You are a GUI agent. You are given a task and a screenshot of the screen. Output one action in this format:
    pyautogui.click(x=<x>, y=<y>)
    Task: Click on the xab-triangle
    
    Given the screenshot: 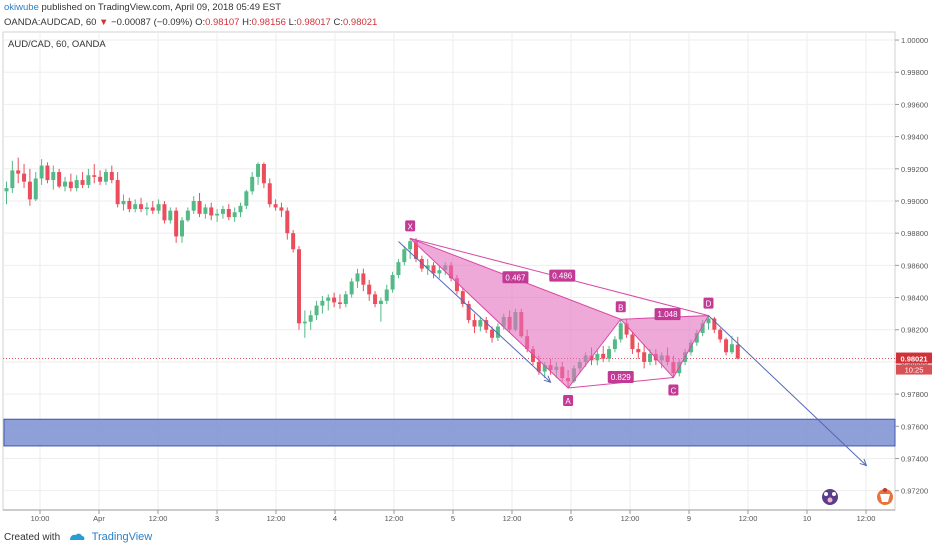 What is the action you would take?
    pyautogui.click(x=515, y=313)
    